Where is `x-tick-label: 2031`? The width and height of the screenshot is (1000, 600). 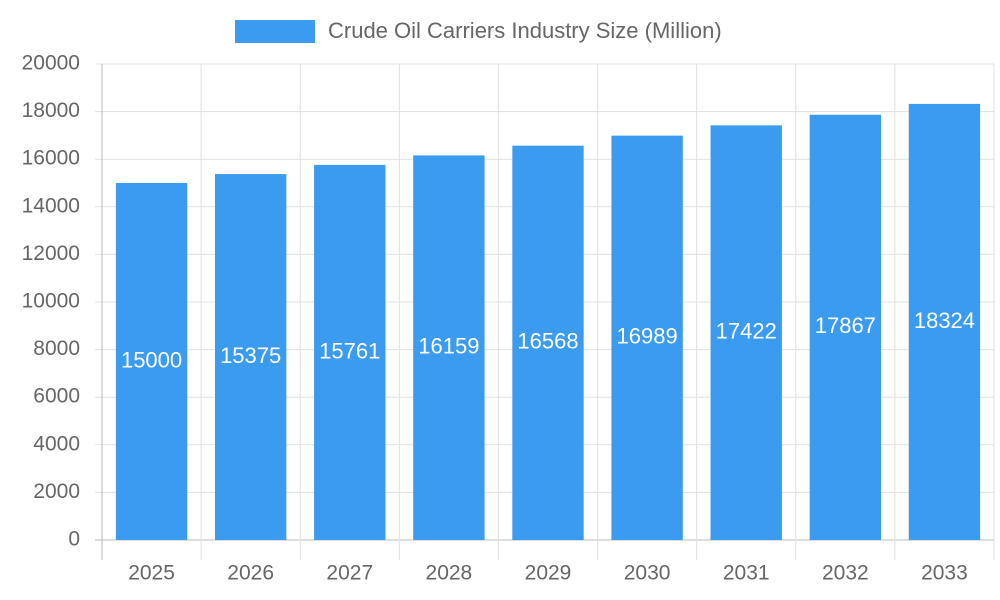
x-tick-label: 2031 is located at coordinates (746, 573).